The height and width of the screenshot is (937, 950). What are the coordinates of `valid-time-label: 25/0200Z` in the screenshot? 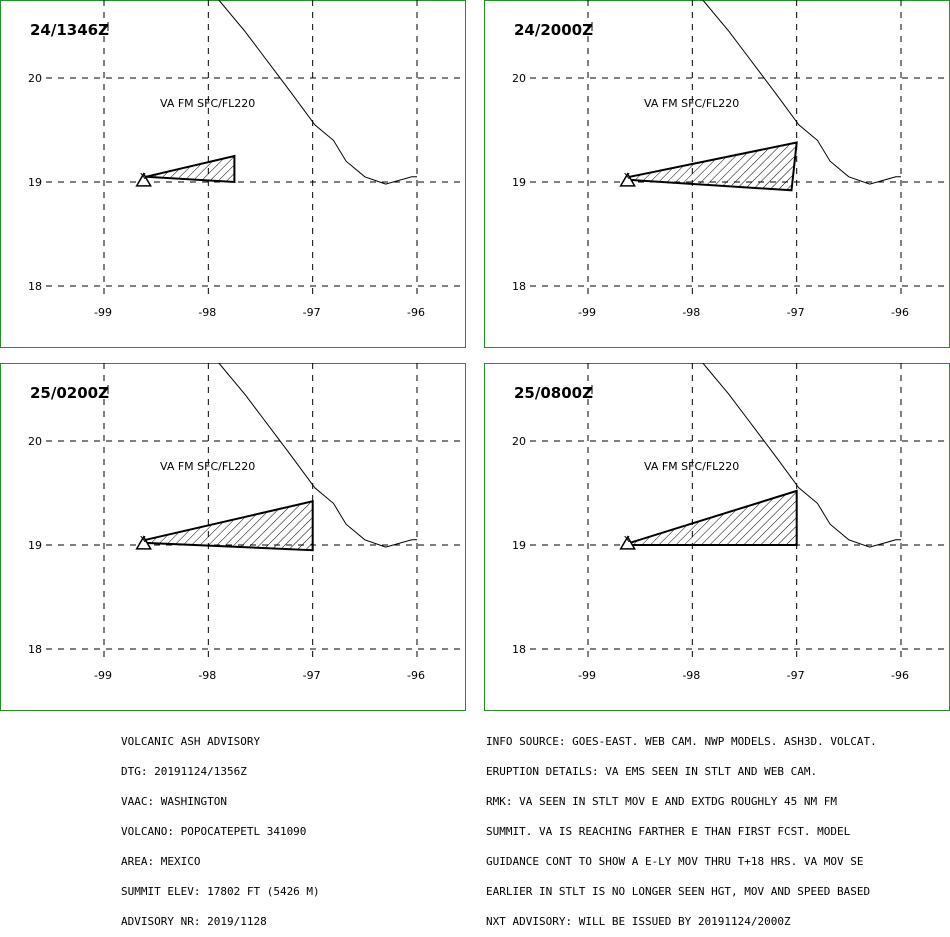 It's located at (69, 393).